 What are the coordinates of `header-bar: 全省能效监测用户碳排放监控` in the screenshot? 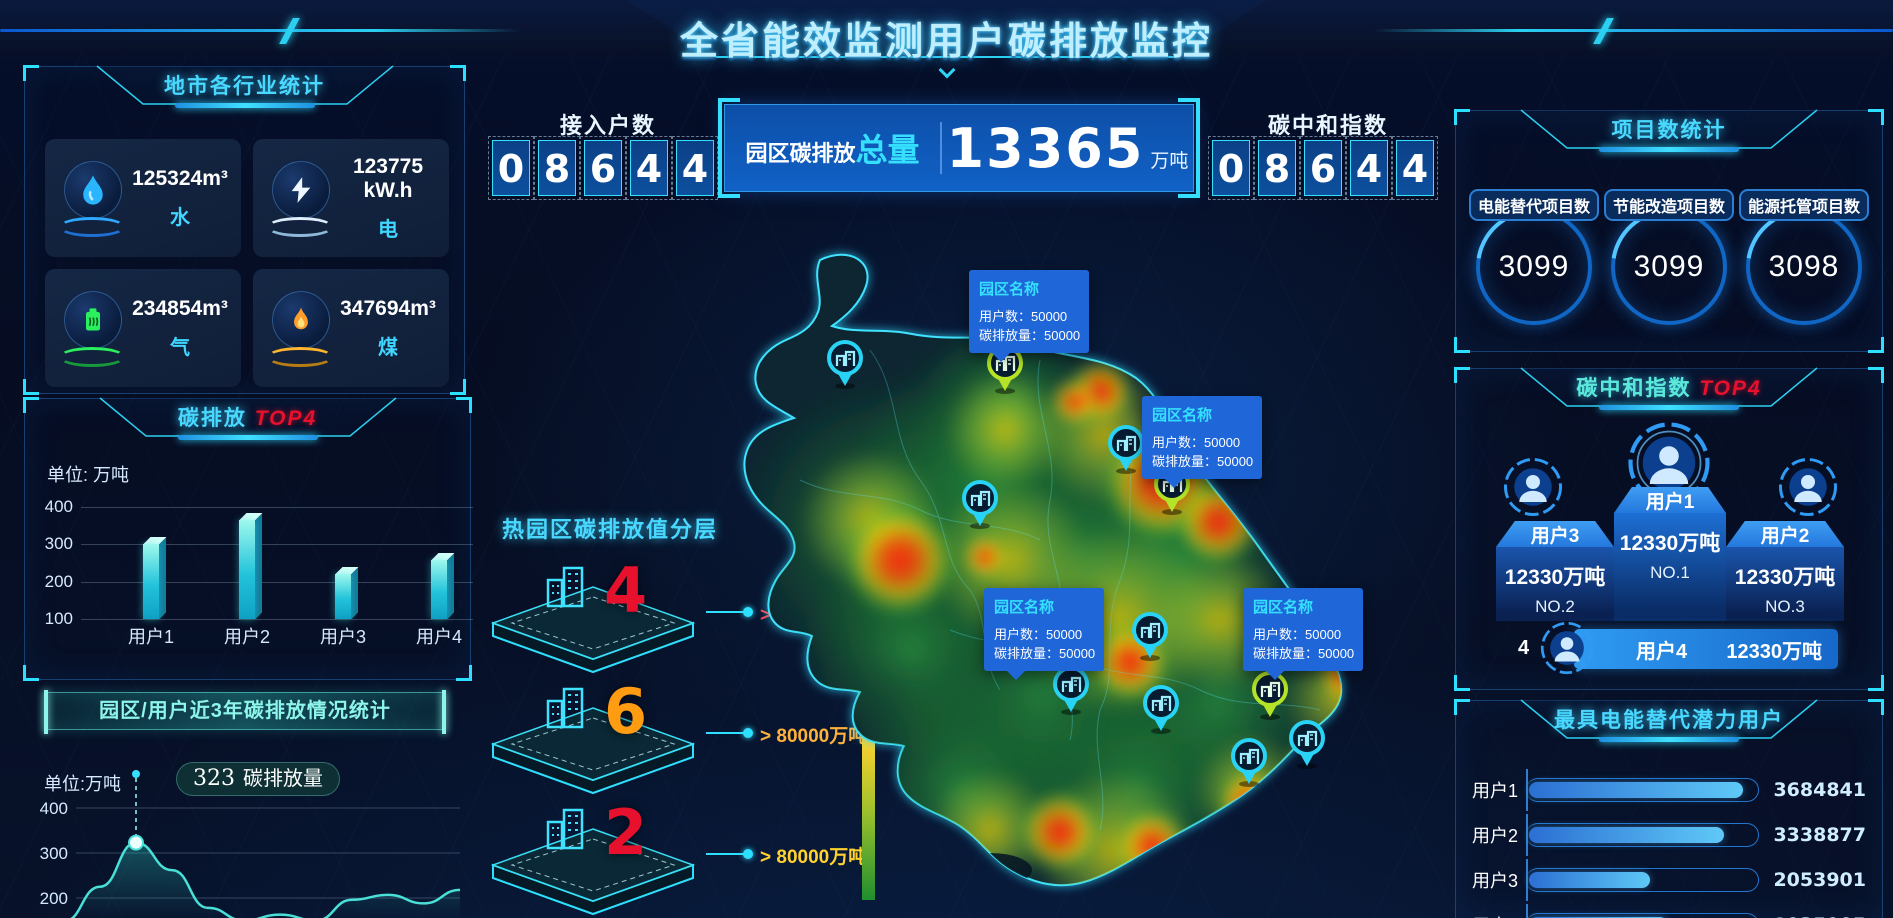 It's located at (946, 39).